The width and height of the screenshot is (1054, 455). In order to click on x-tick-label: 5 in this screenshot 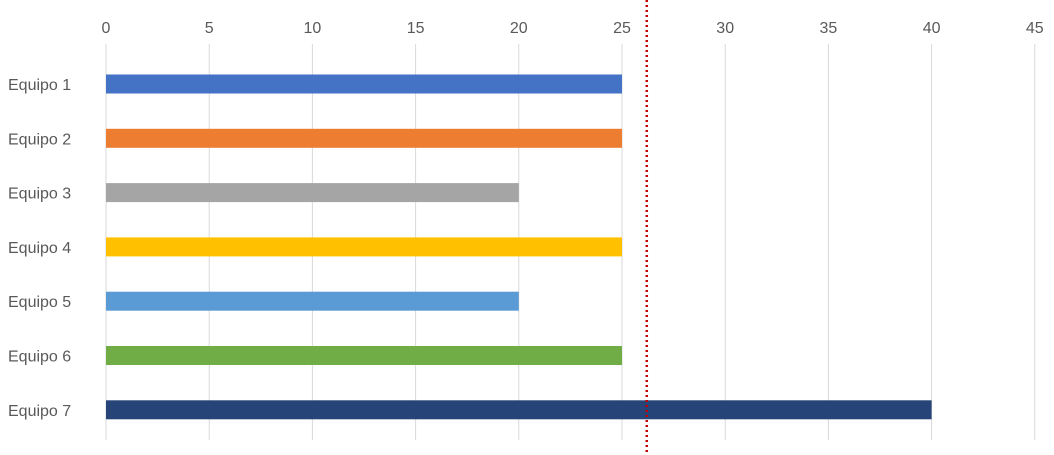, I will do `click(209, 28)`.